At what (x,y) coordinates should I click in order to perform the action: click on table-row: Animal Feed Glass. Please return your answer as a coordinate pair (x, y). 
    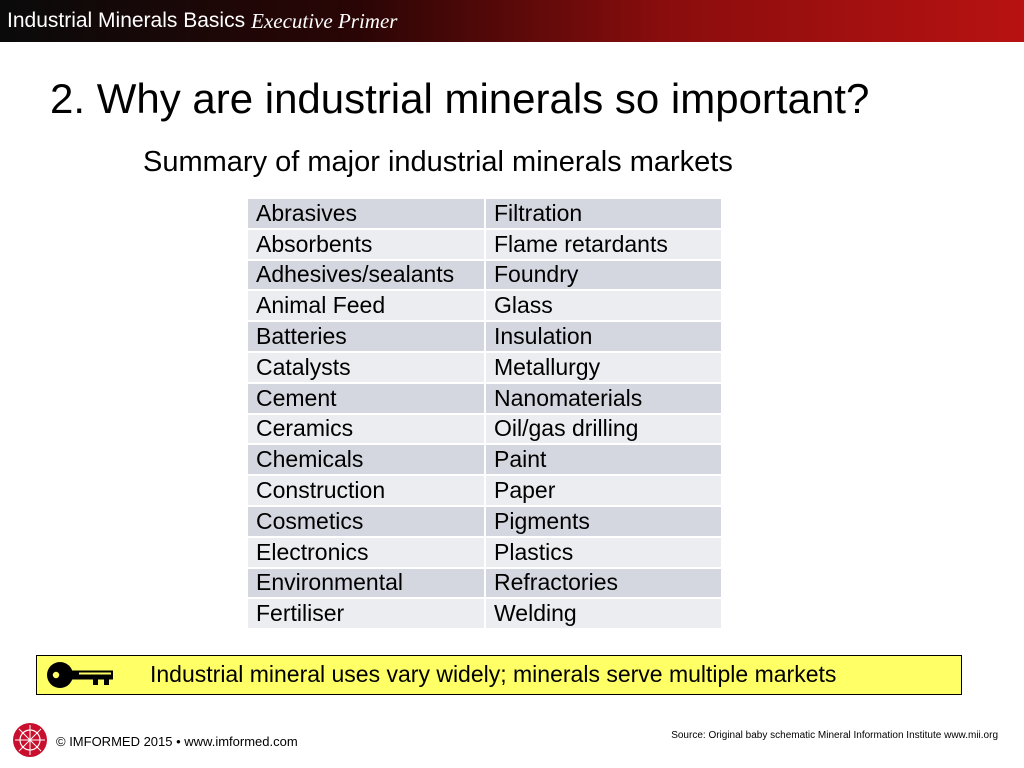
    Looking at the image, I should click on (484, 306).